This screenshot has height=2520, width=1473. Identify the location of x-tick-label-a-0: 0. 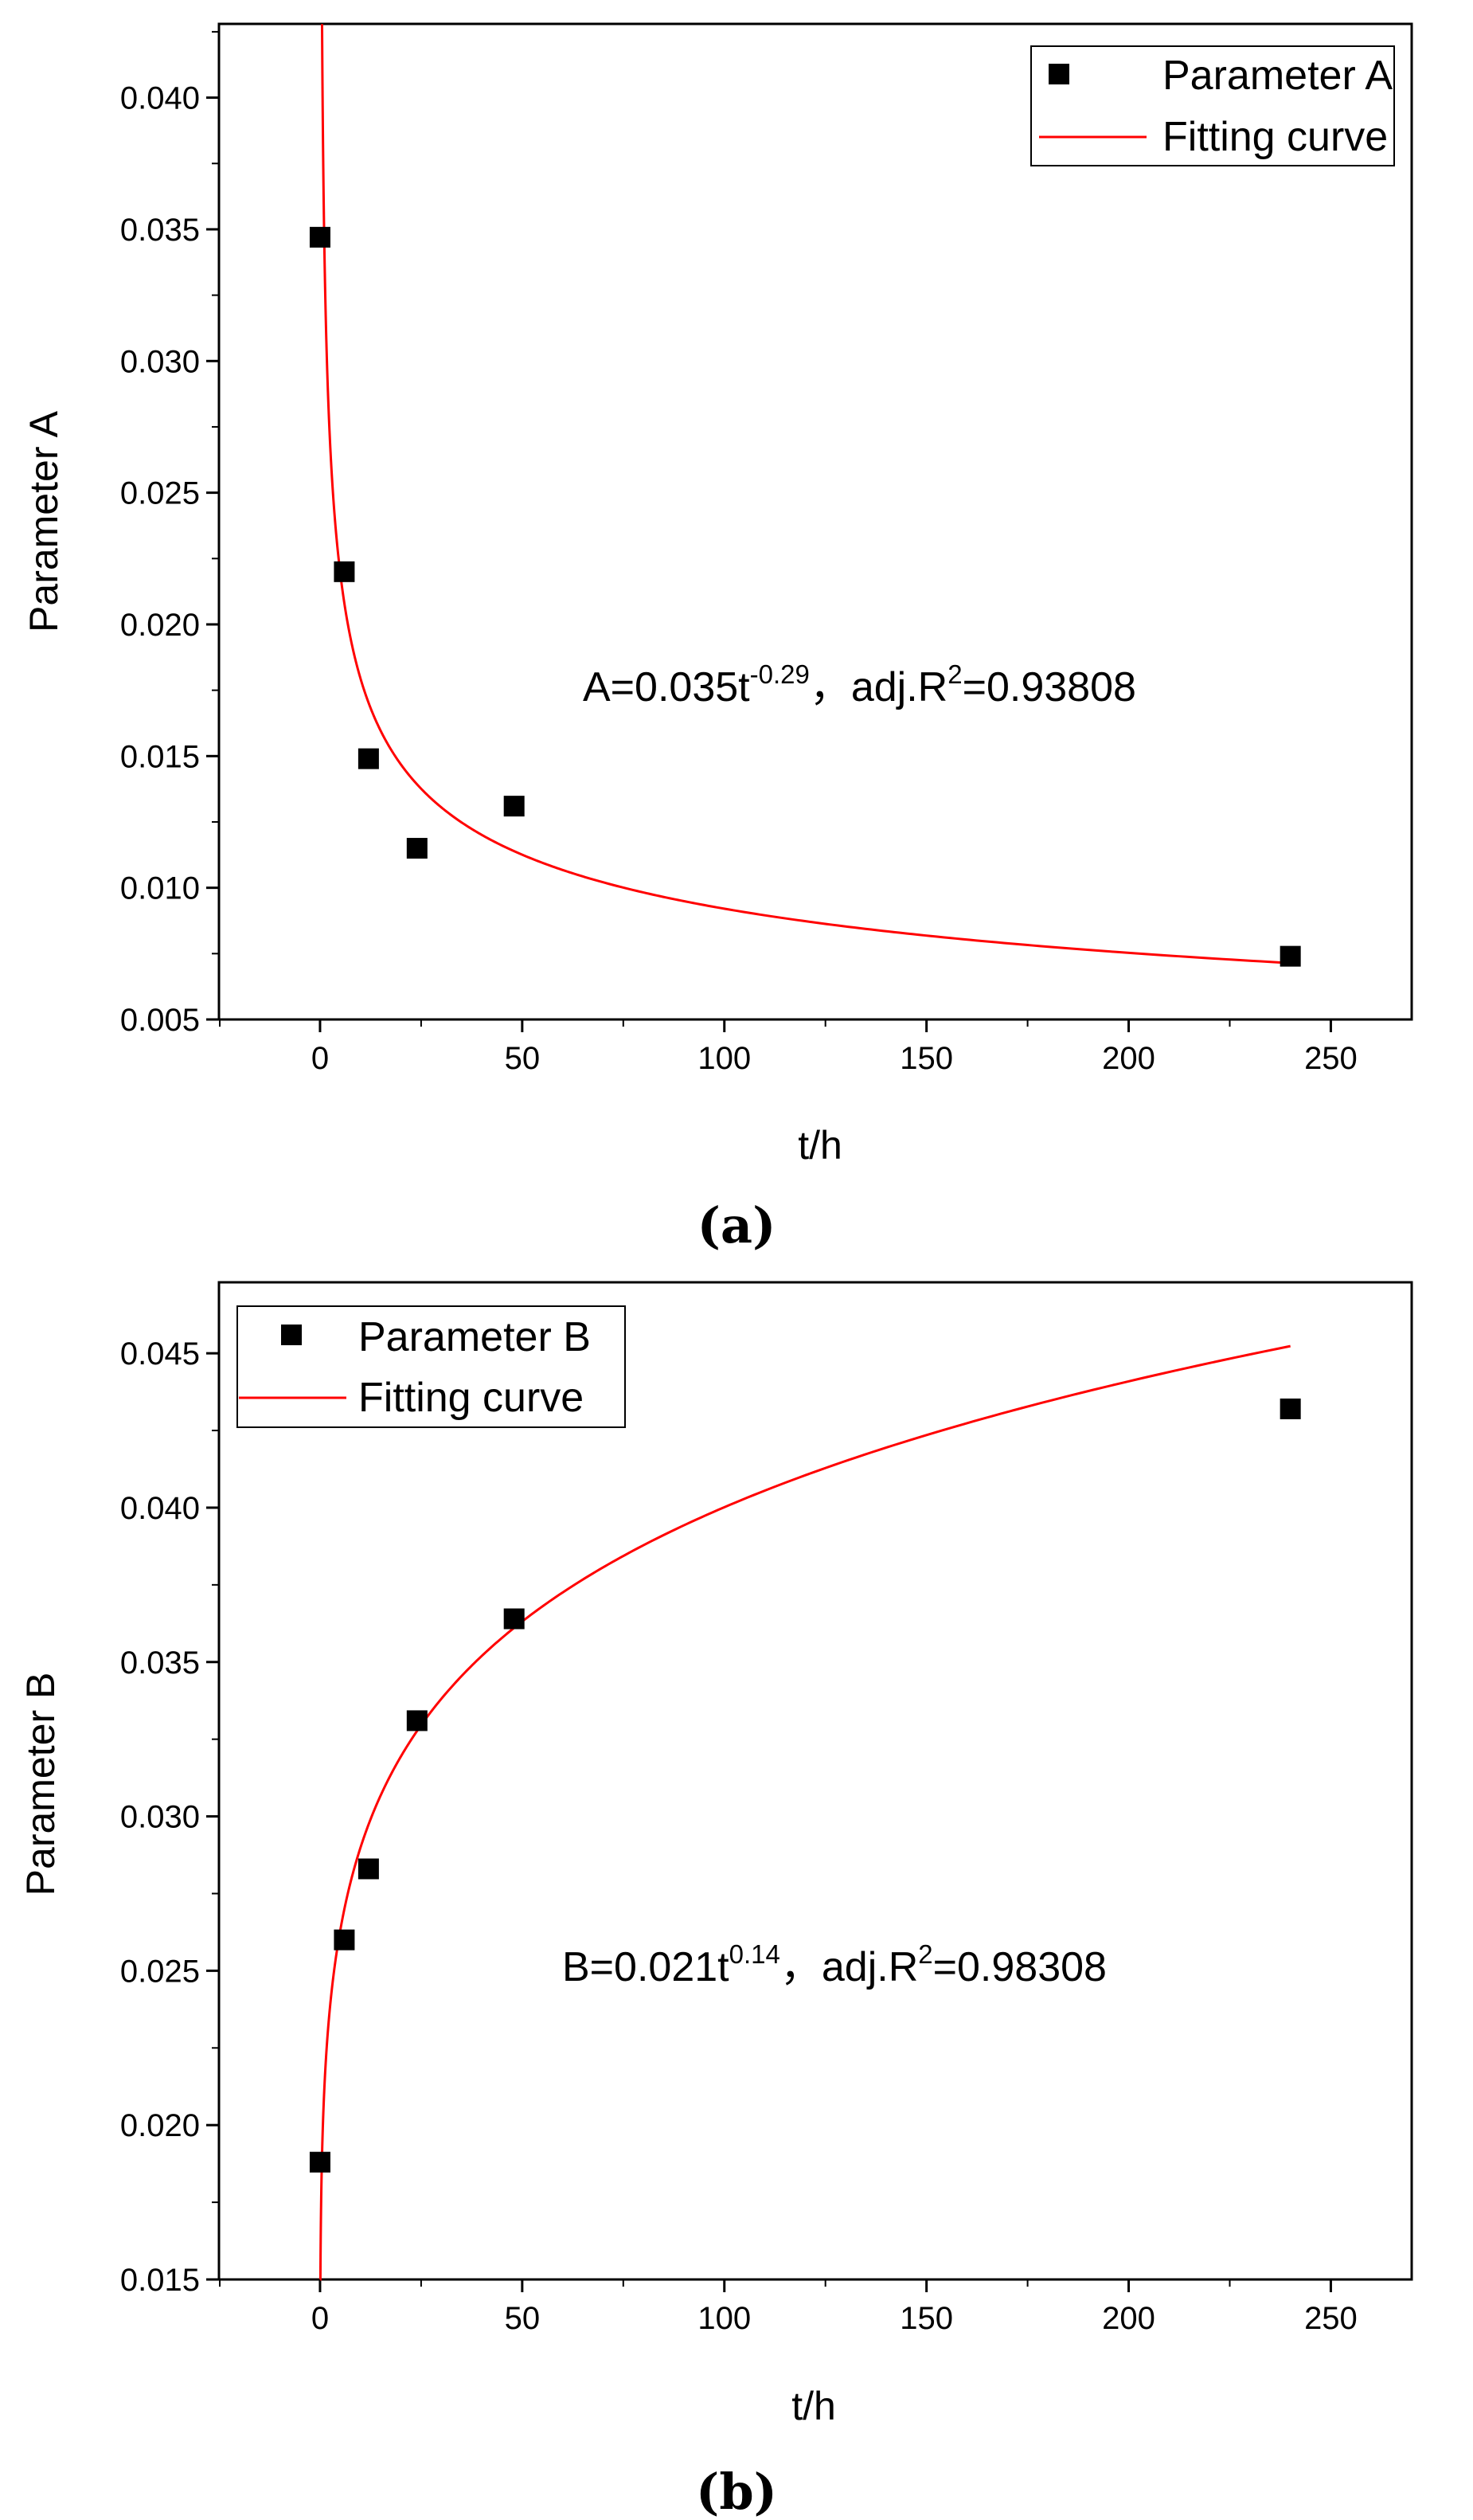
(320, 1058).